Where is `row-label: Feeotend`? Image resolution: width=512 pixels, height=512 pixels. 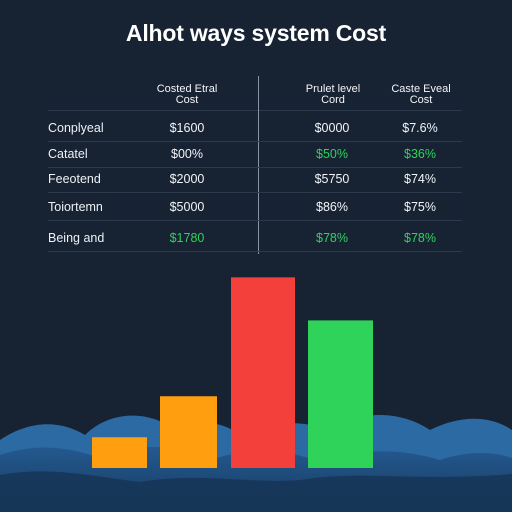 row-label: Feeotend is located at coordinates (74, 179).